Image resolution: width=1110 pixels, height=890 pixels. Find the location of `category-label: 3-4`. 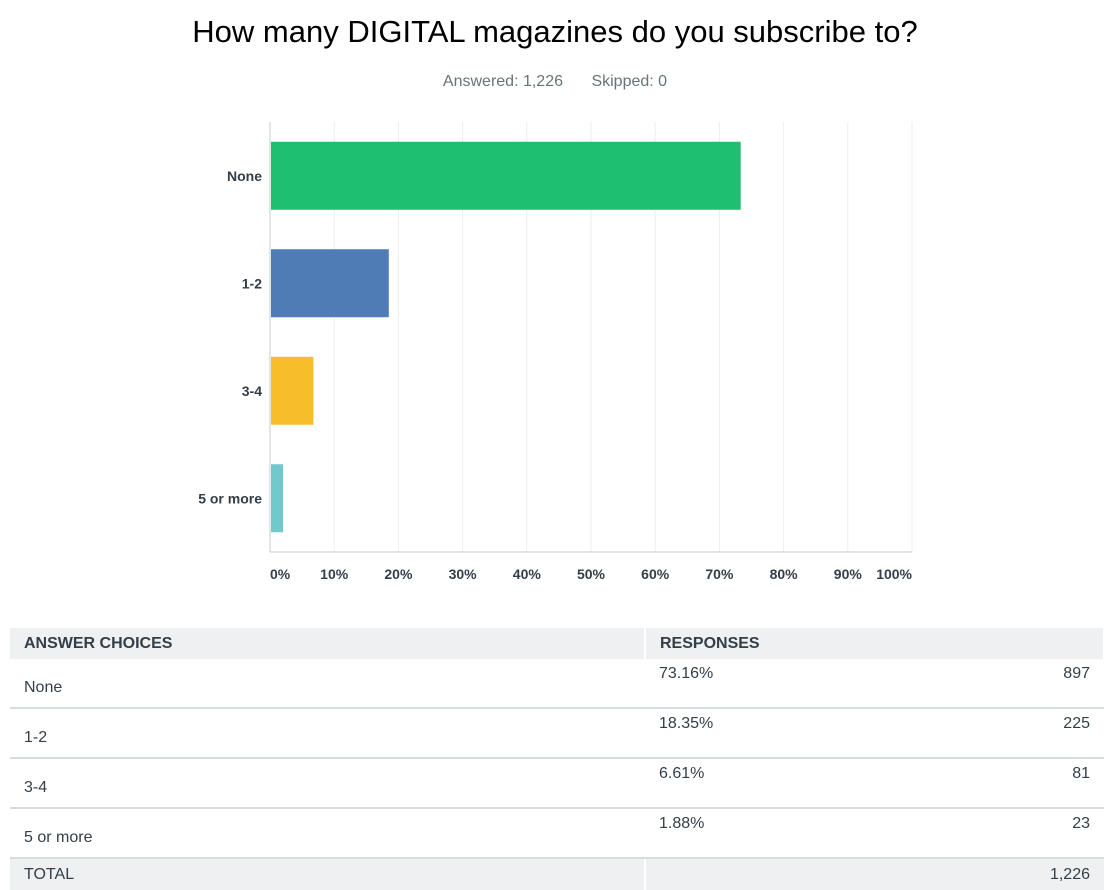

category-label: 3-4 is located at coordinates (252, 391).